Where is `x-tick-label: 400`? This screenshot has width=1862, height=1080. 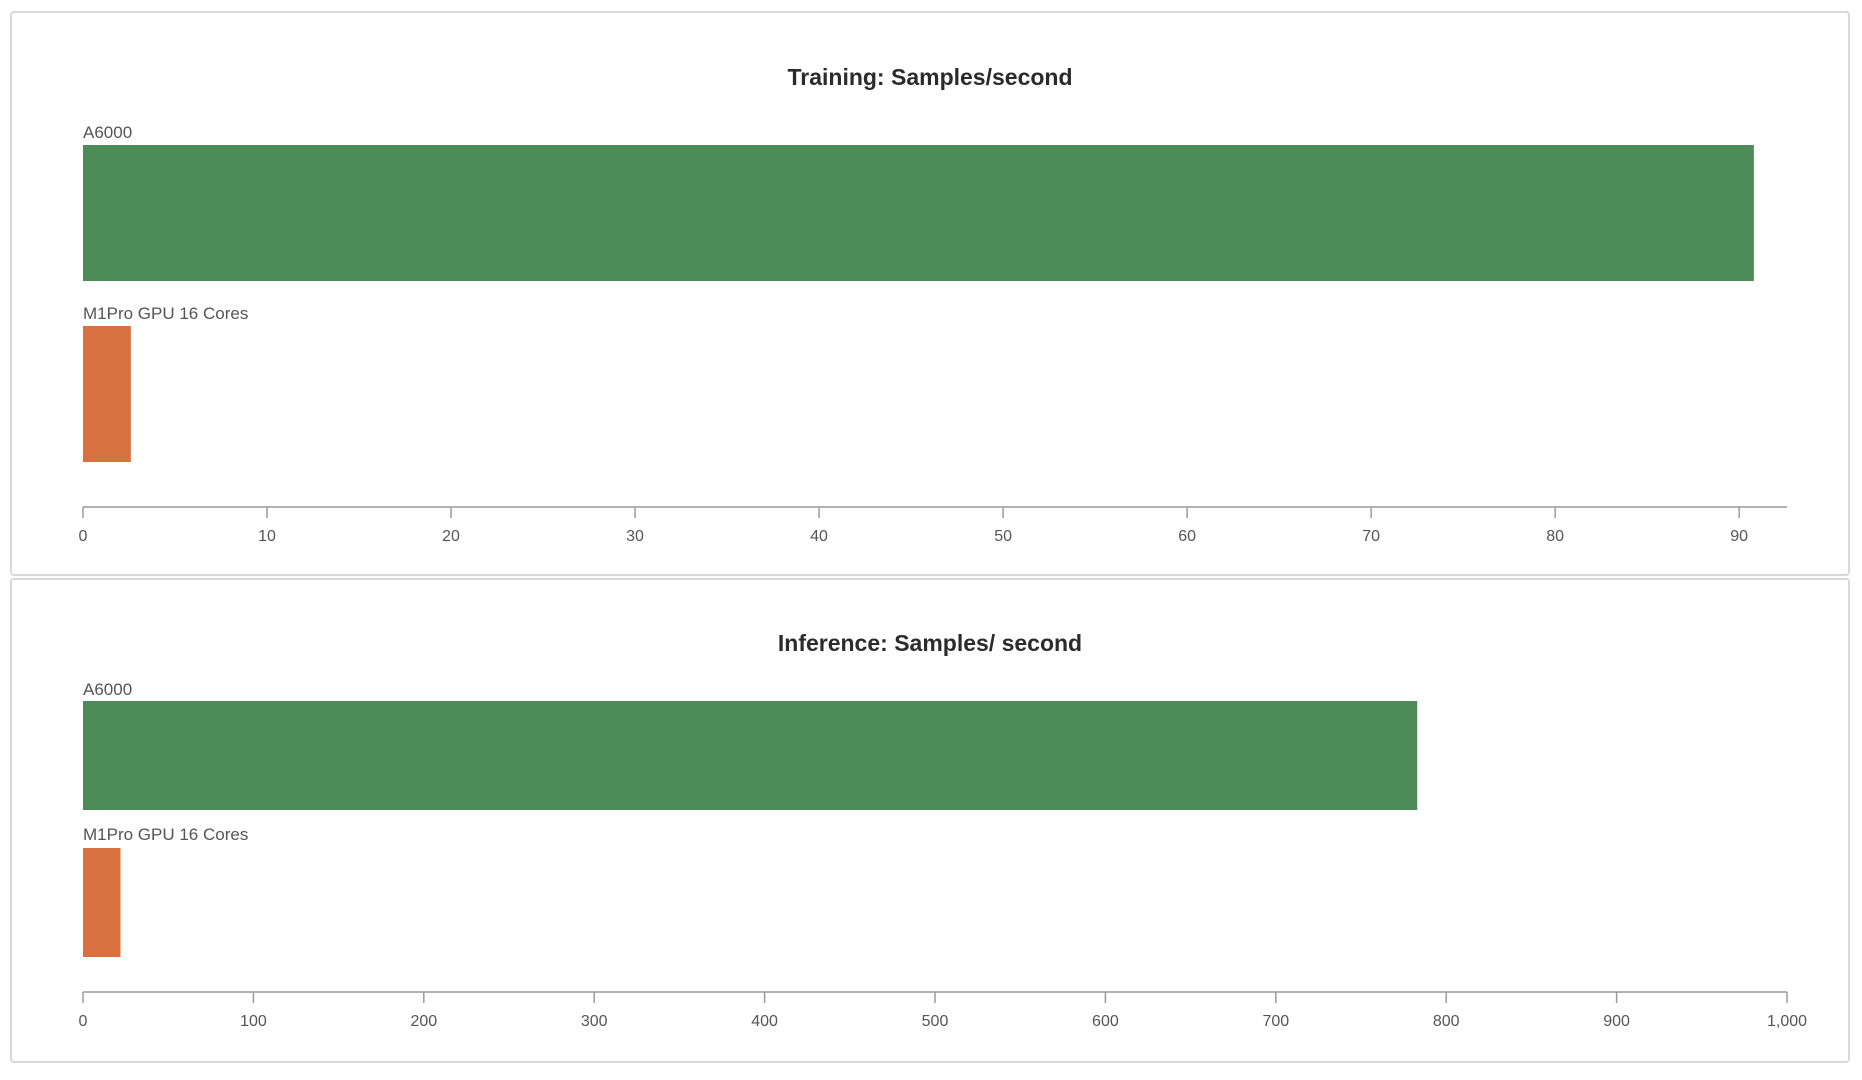 x-tick-label: 400 is located at coordinates (764, 1021).